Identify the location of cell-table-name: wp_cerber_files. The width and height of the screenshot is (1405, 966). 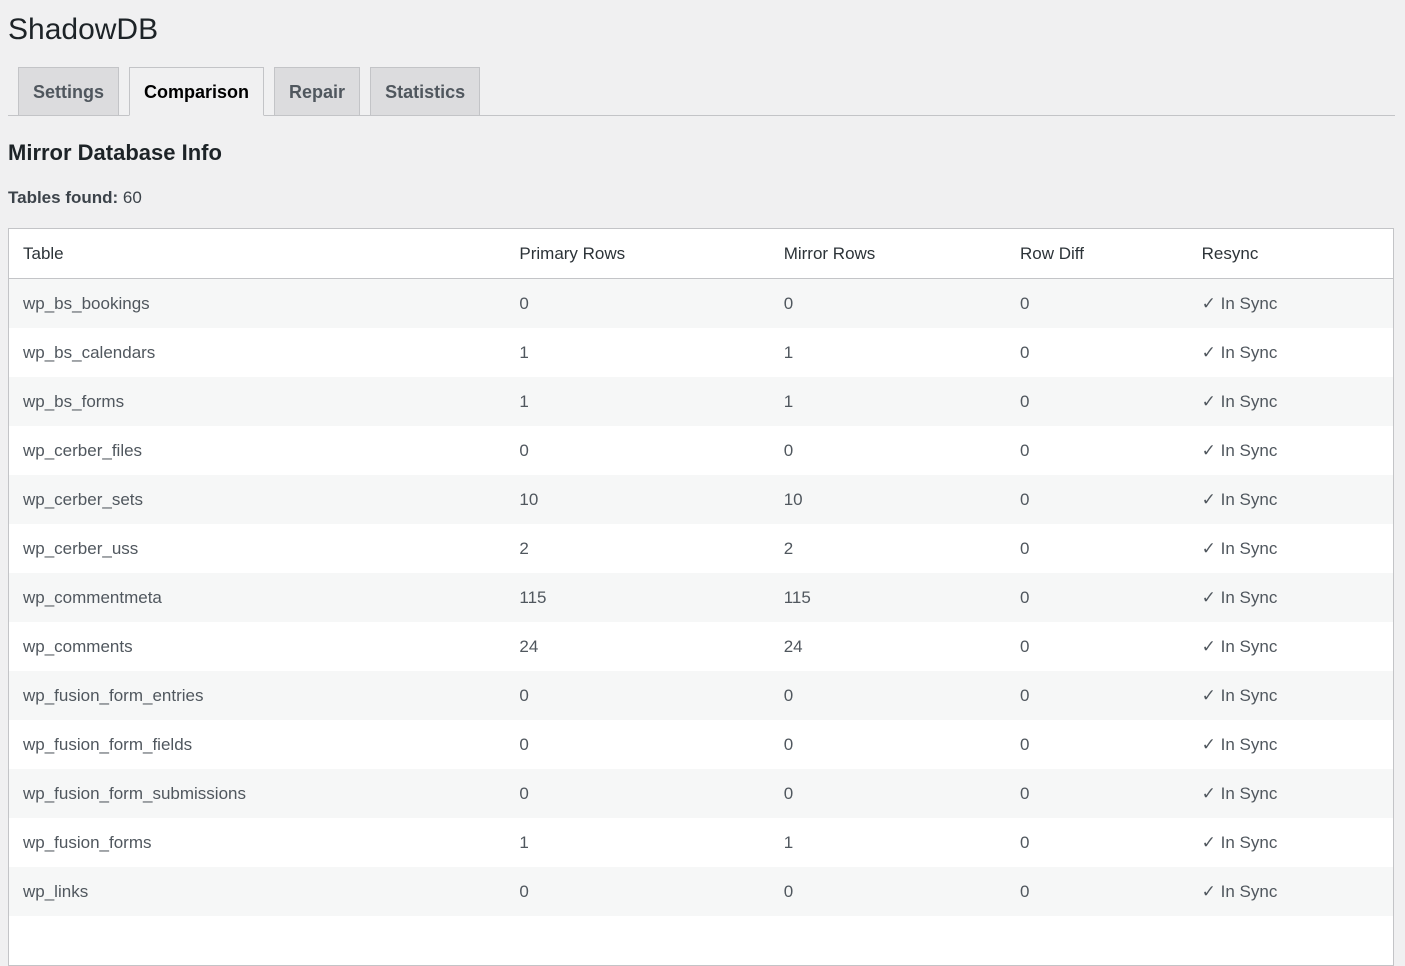
(83, 450).